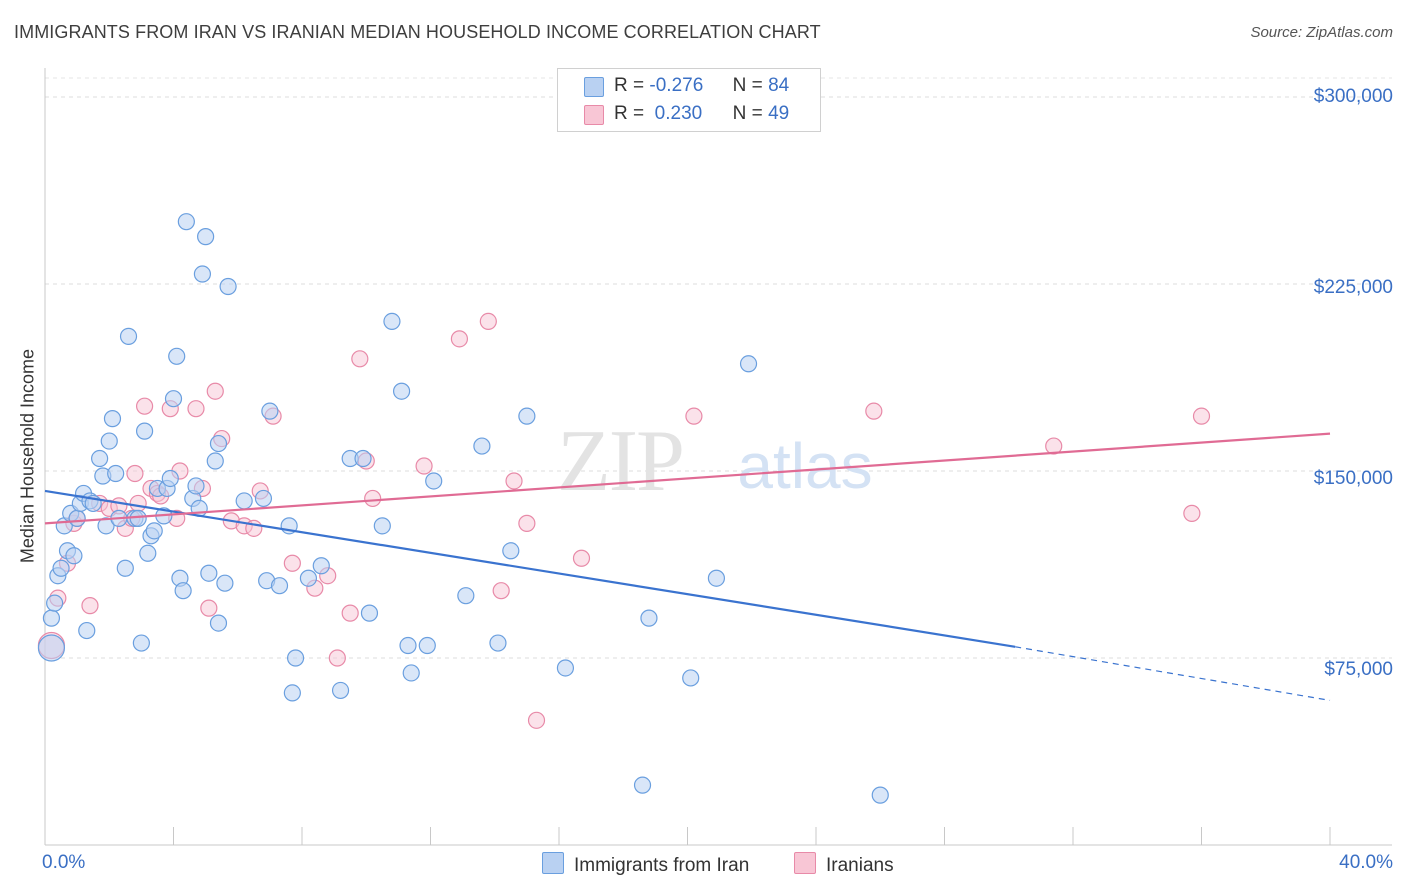 This screenshot has width=1406, height=892. Describe the element at coordinates (804, 466) in the screenshot. I see `watermark-atlas: atlas` at that location.